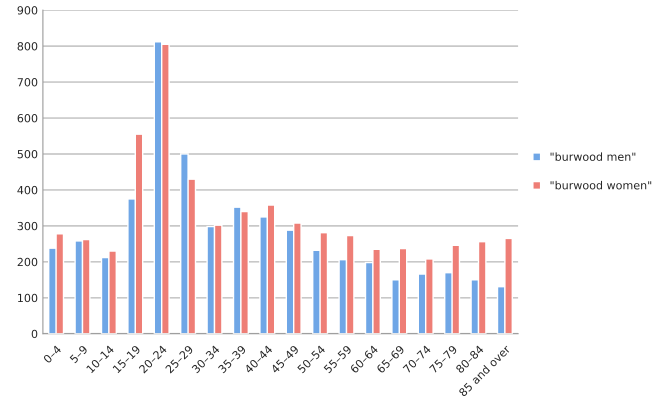 Image resolution: width=660 pixels, height=407 pixels. Describe the element at coordinates (28, 226) in the screenshot. I see `y-tick-label: 300` at that location.